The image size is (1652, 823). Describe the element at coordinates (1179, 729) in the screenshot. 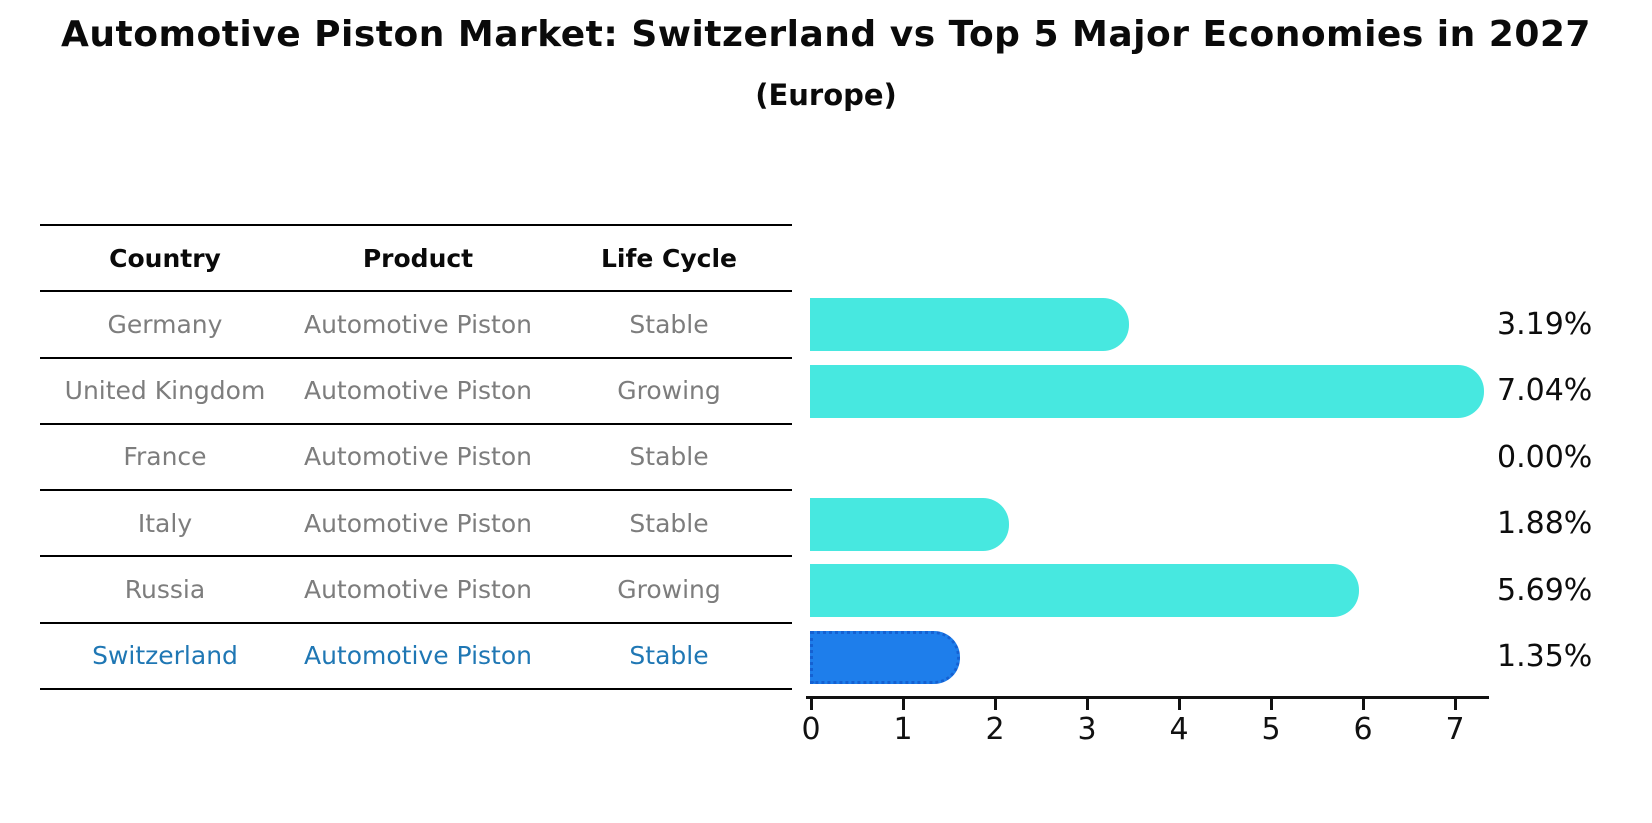

I see `tick-label: 4` at that location.